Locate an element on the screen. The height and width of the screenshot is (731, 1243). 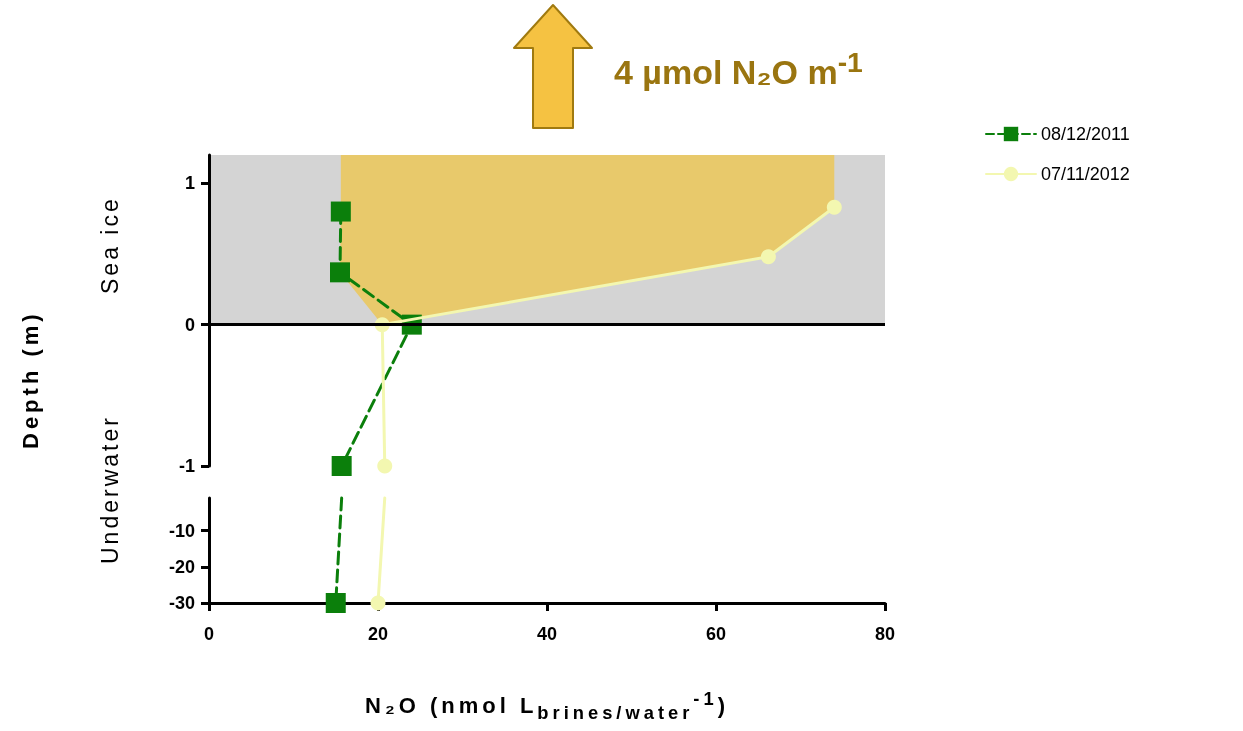
x-tick-label: 20 is located at coordinates (378, 634).